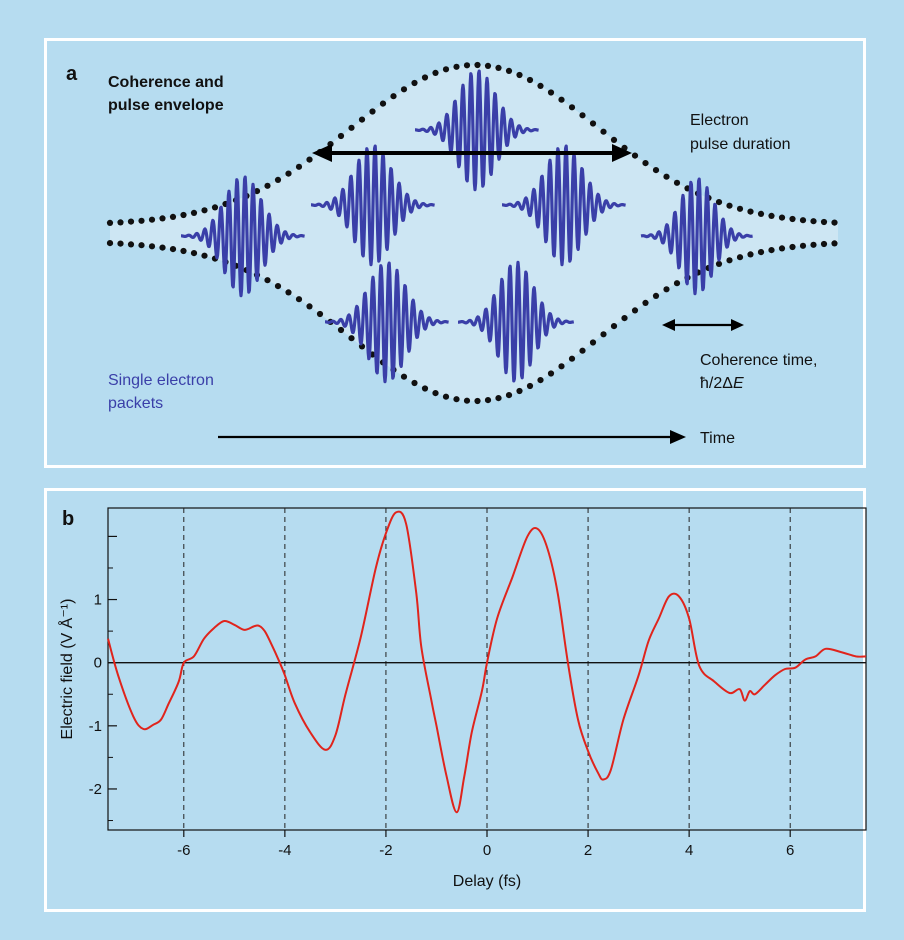 Image resolution: width=904 pixels, height=940 pixels. What do you see at coordinates (588, 850) in the screenshot?
I see `x-tick-label: 2` at bounding box center [588, 850].